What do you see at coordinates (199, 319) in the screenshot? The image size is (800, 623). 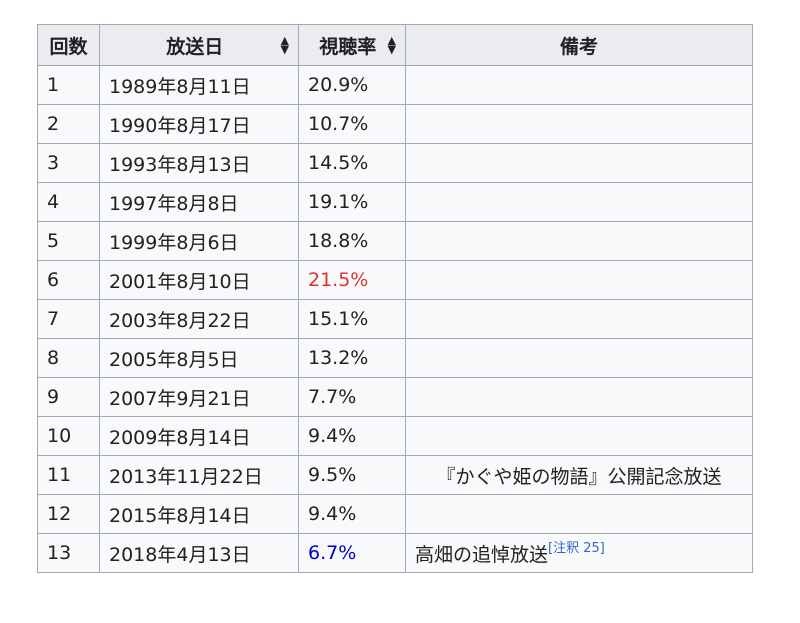 I see `date-cell: 2003年8月22日` at bounding box center [199, 319].